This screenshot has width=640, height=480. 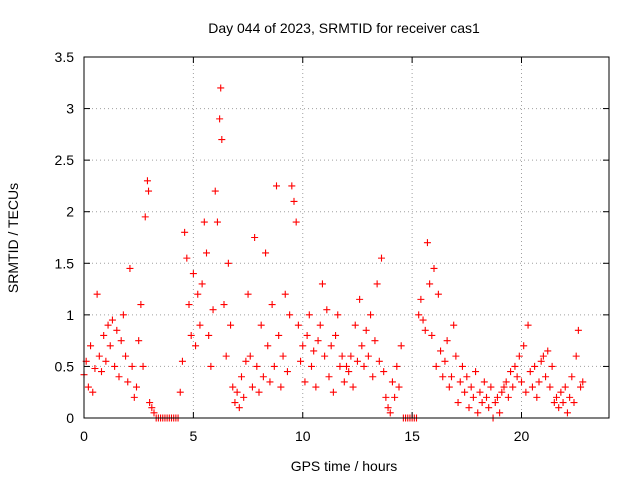 What do you see at coordinates (522, 436) in the screenshot?
I see `x-tick-label: 20` at bounding box center [522, 436].